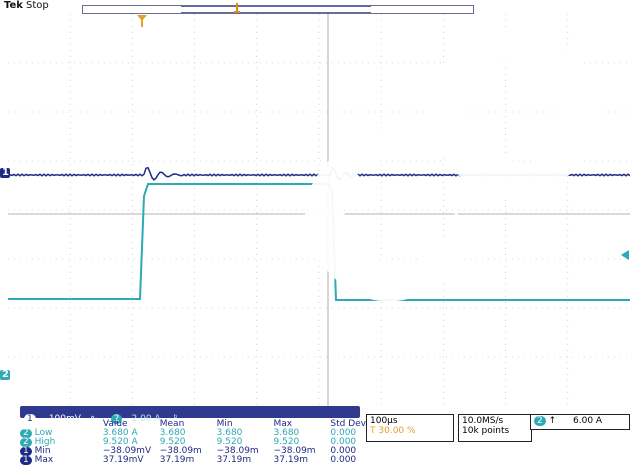 This screenshot has width=630, height=474. Describe the element at coordinates (116, 419) in the screenshot. I see `ch2-badge: 2` at that location.